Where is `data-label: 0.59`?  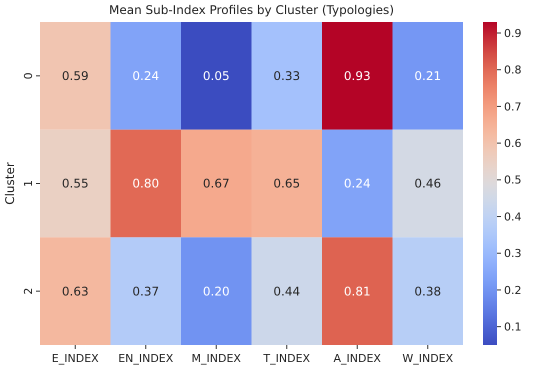
data-label: 0.59 is located at coordinates (75, 76).